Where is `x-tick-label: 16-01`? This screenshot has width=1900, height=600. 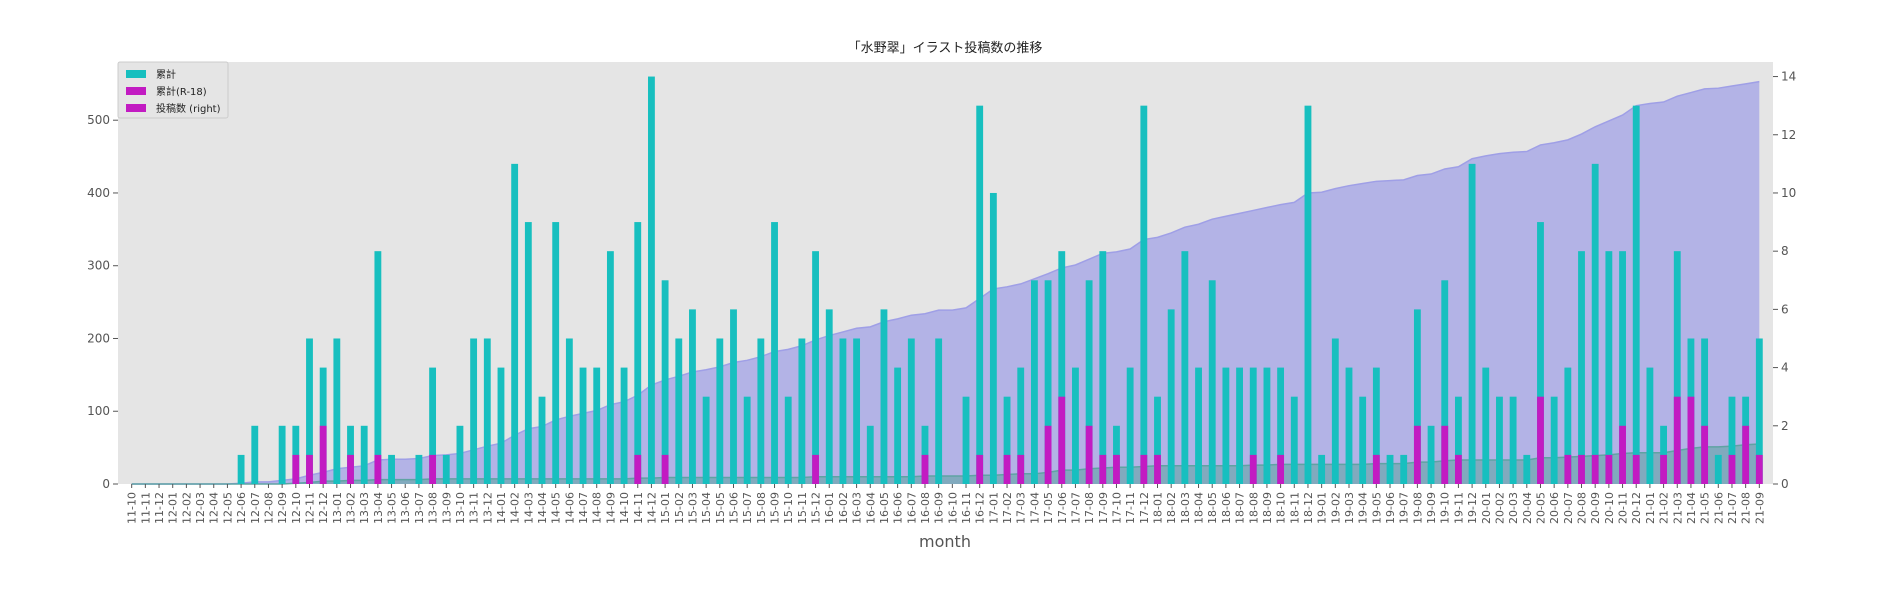
x-tick-label: 16-01 is located at coordinates (829, 508).